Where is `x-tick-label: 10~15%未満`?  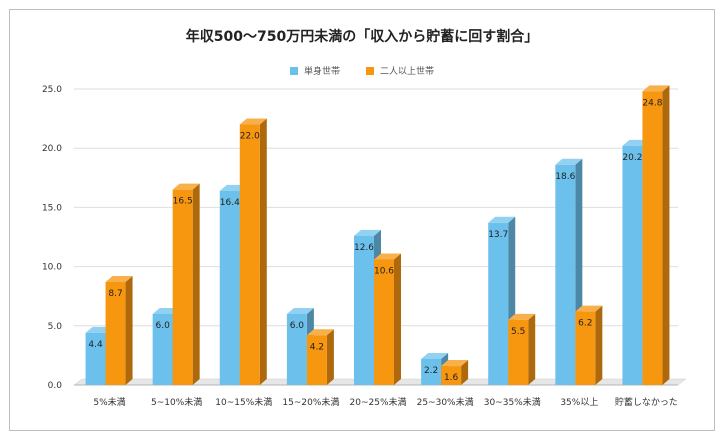 x-tick-label: 10~15%未満 is located at coordinates (243, 402).